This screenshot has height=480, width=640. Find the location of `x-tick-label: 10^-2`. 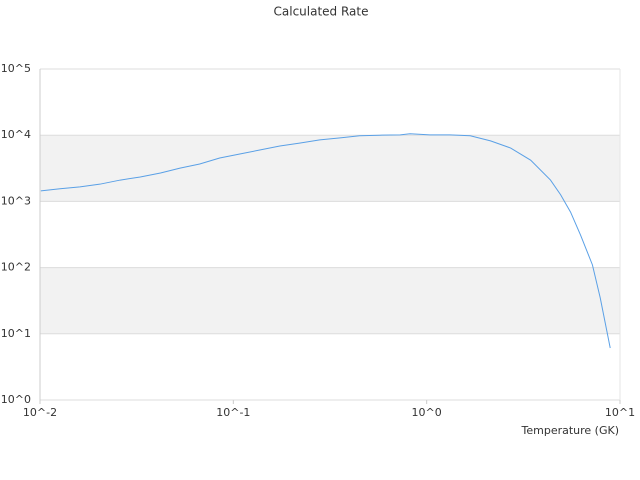

x-tick-label: 10^-2 is located at coordinates (40, 412).